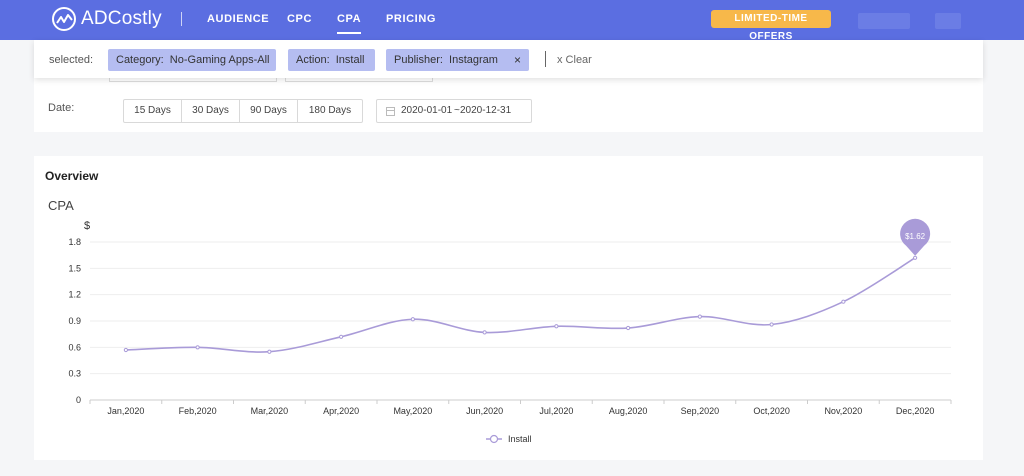 The width and height of the screenshot is (1024, 476). I want to click on y-tick-label: 0, so click(78, 400).